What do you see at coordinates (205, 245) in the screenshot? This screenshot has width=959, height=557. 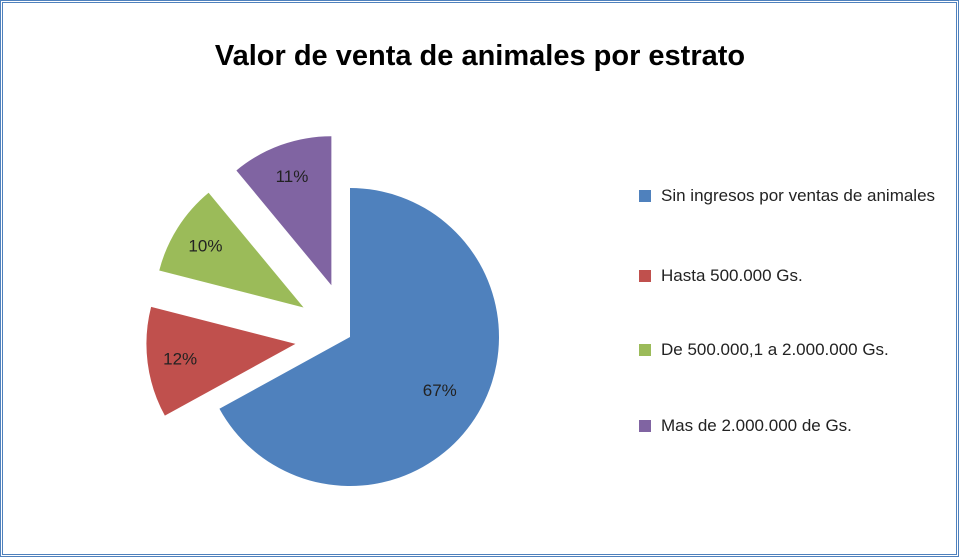 I see `data-label: 10%` at bounding box center [205, 245].